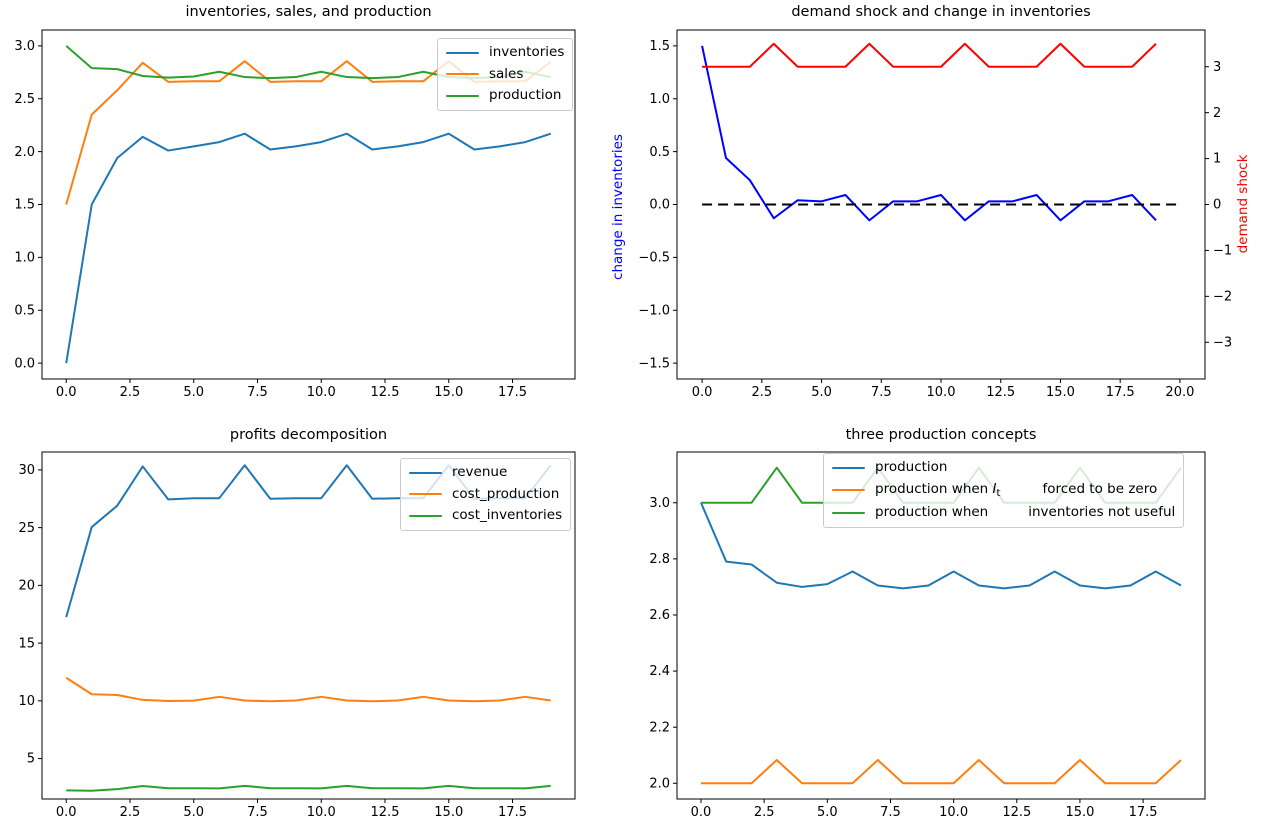 The image size is (1264, 834). What do you see at coordinates (308, 12) in the screenshot?
I see `plot-title-inventories-sales-production: inventories, sales, and production` at bounding box center [308, 12].